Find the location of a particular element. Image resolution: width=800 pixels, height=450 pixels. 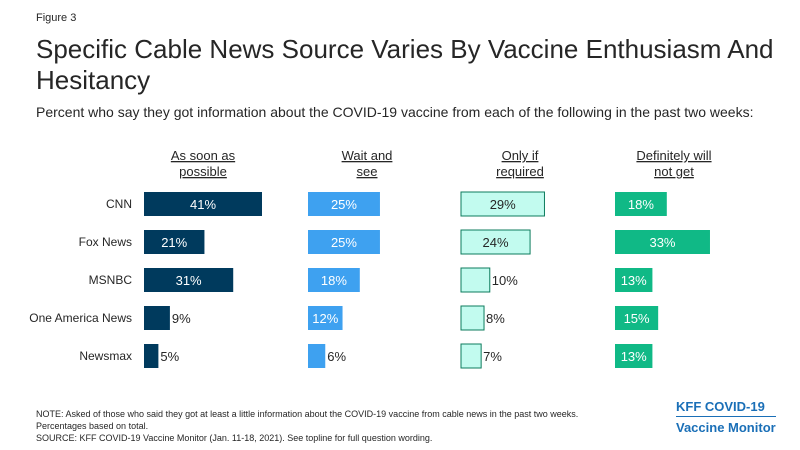

data-label: 7% is located at coordinates (492, 356).